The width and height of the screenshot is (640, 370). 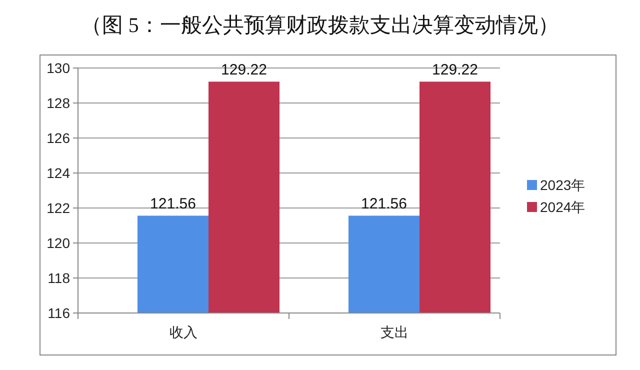 I want to click on x-tick-label: 收入, so click(x=184, y=332).